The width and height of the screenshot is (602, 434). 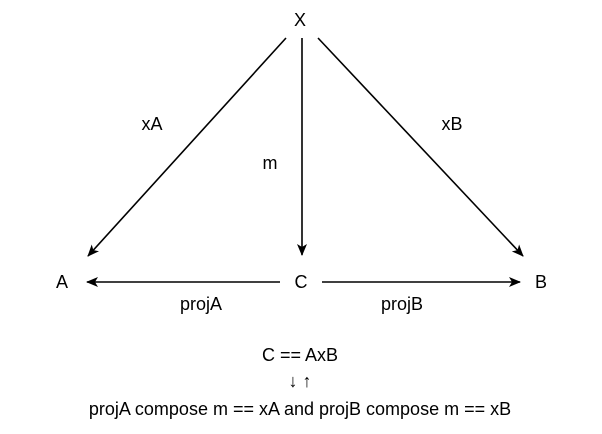 What do you see at coordinates (270, 163) in the screenshot?
I see `edge-m-label: m` at bounding box center [270, 163].